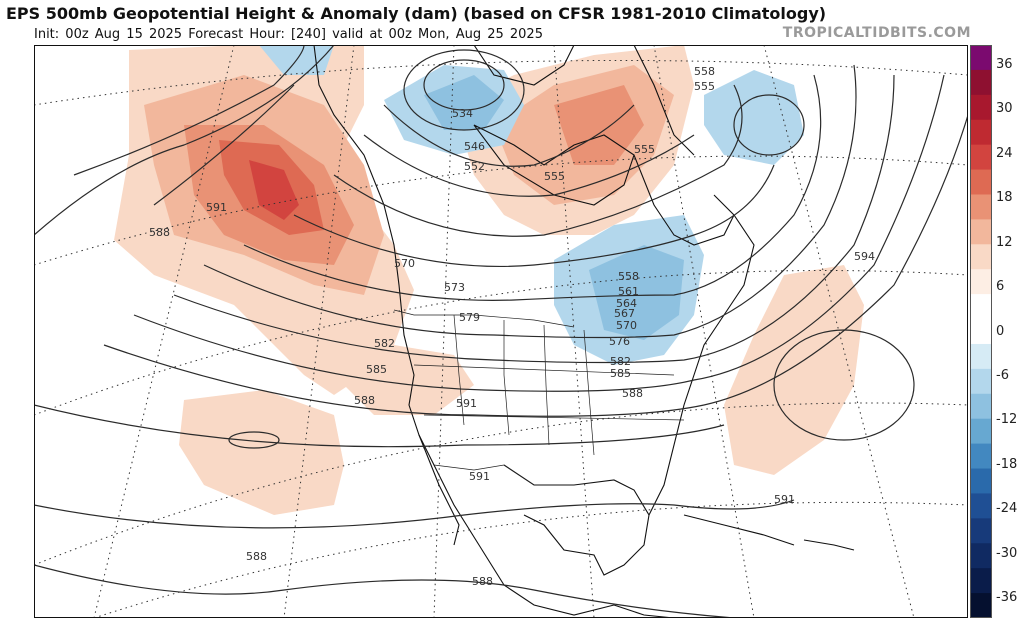 The width and height of the screenshot is (1024, 638). I want to click on colorbar-label: 6, so click(1000, 287).